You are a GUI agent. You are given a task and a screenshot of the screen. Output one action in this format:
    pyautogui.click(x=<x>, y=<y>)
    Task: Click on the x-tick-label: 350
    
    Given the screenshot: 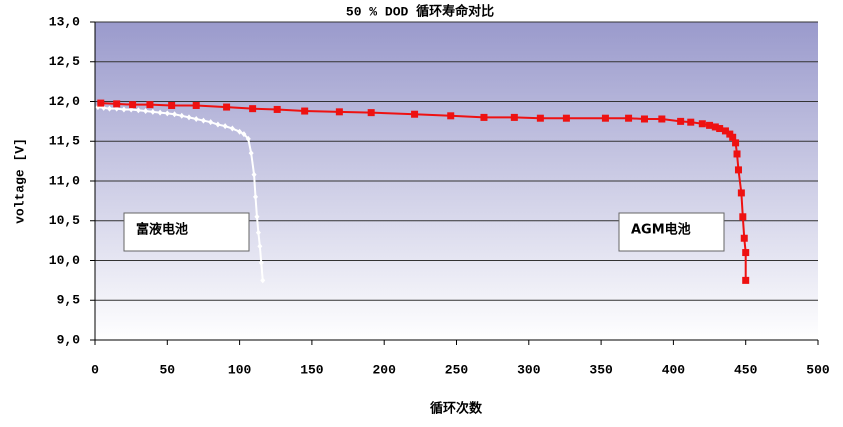 What is the action you would take?
    pyautogui.click(x=601, y=369)
    